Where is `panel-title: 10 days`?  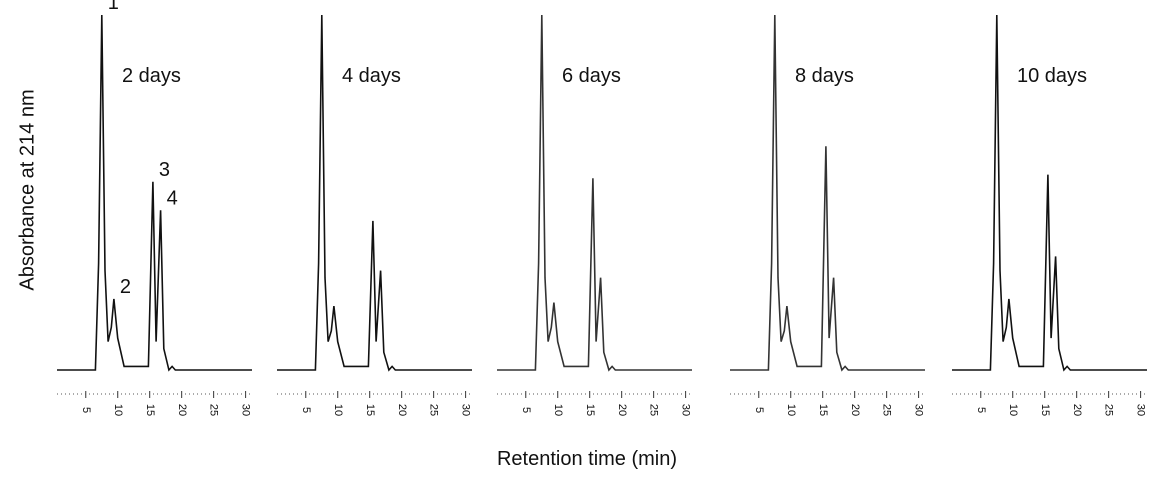 panel-title: 10 days is located at coordinates (1052, 76).